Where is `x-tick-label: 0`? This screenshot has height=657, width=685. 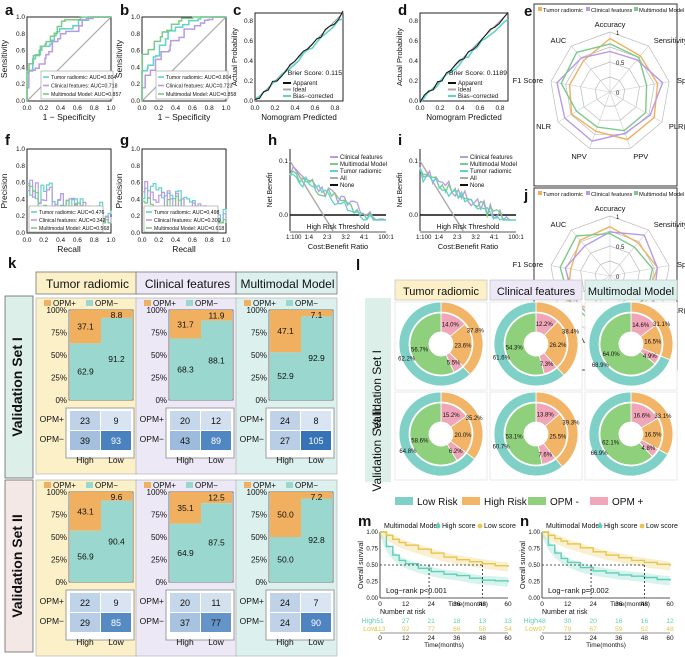
x-tick-label: 0 is located at coordinates (542, 638).